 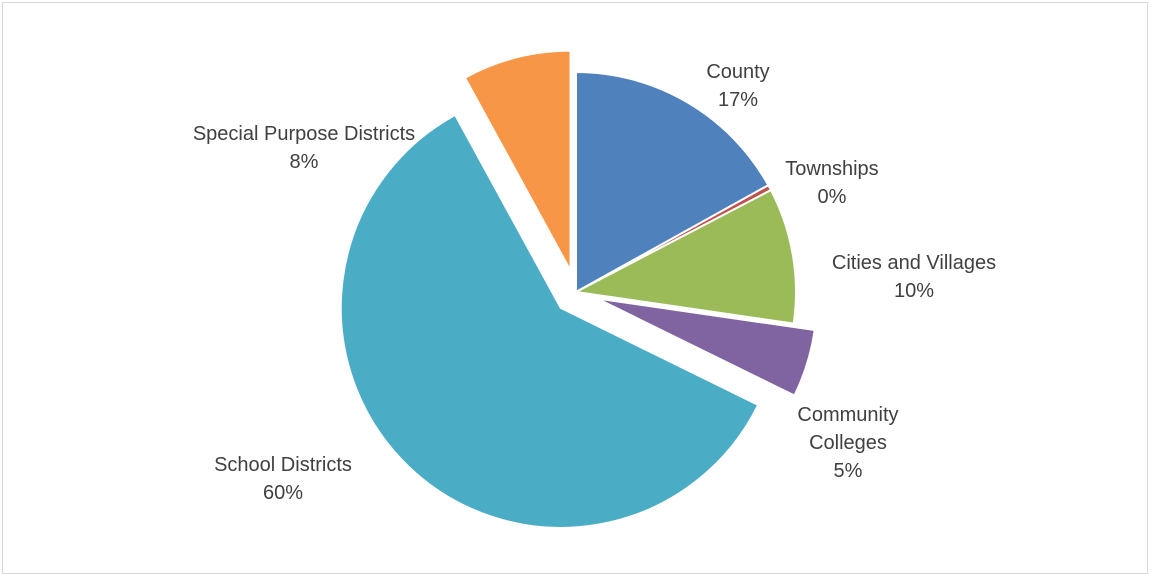 What do you see at coordinates (847, 415) in the screenshot?
I see `label-colleges-name-line1: Community` at bounding box center [847, 415].